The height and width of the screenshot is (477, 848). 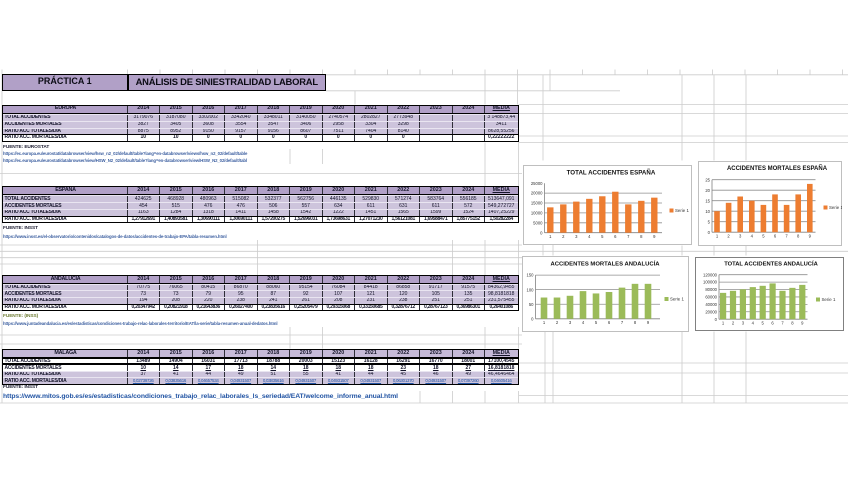 What do you see at coordinates (771, 264) in the screenshot?
I see `svg-text: TOTAL ACCIDENTES ANDALUCÍA` at bounding box center [771, 264].